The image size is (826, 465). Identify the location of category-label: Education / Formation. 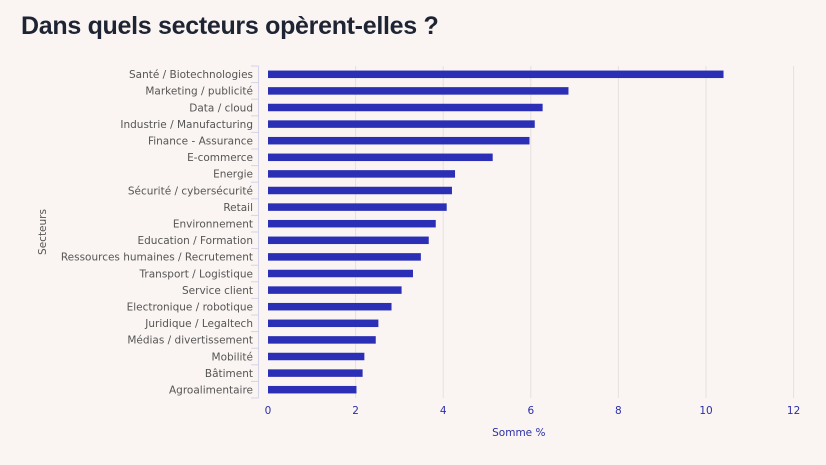
(196, 241).